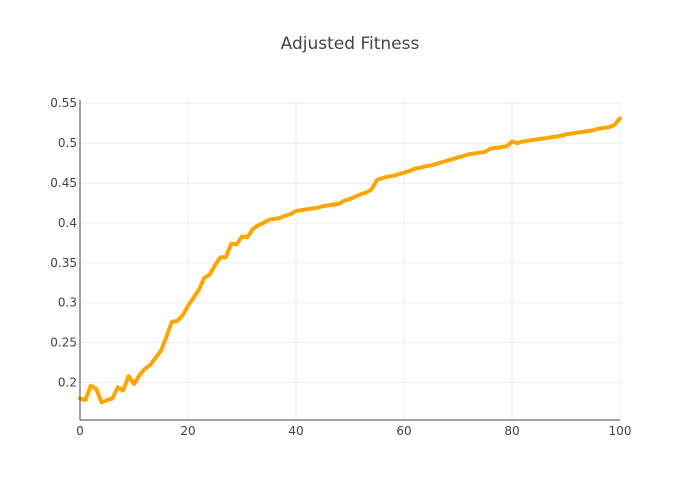 This screenshot has height=500, width=700. I want to click on chart-title: Adjusted Fitness, so click(350, 44).